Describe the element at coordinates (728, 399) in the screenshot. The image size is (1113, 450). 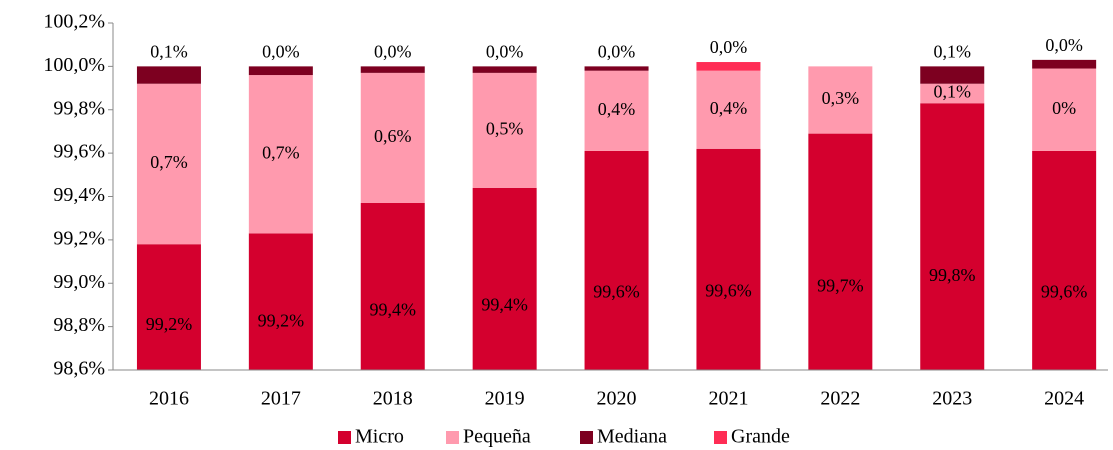
I see `x-tick-label: 2021` at that location.